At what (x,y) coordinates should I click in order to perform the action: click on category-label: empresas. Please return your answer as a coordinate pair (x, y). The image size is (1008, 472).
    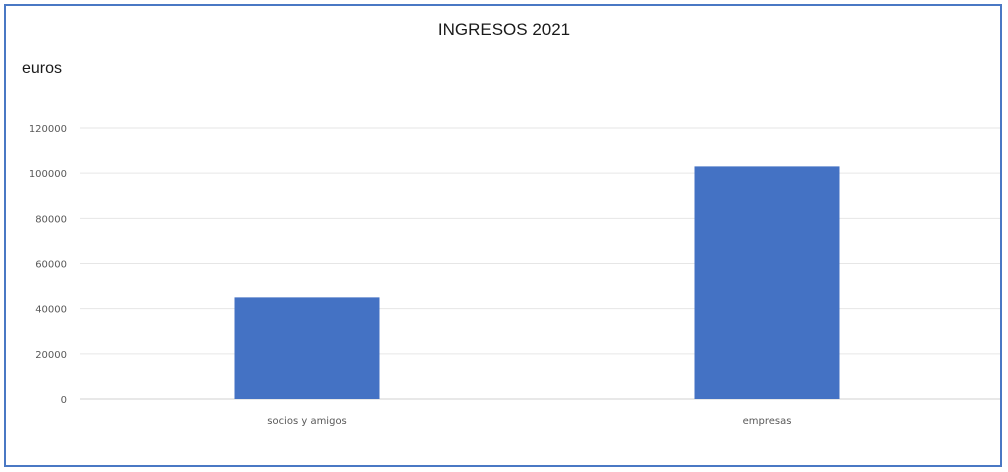
    Looking at the image, I should click on (767, 421).